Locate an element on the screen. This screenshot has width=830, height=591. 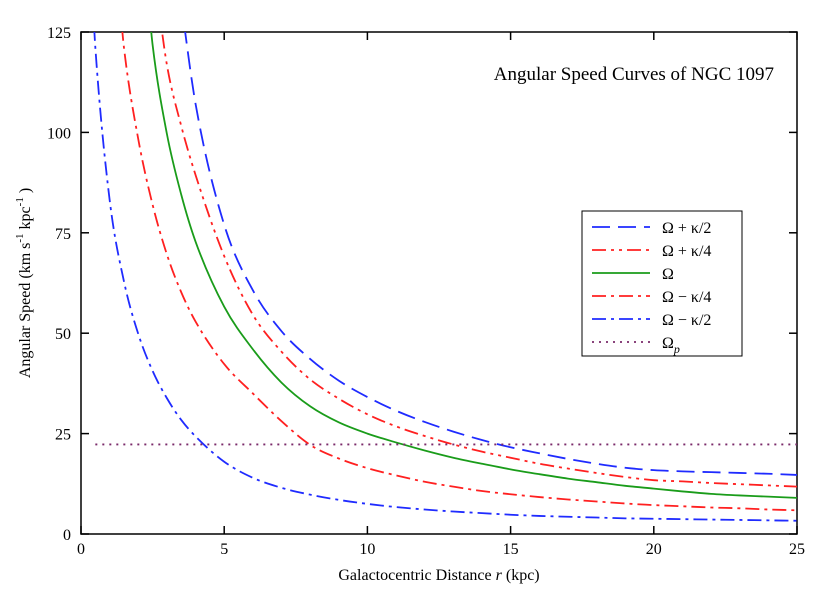
y-tick-label: 0 is located at coordinates (67, 535).